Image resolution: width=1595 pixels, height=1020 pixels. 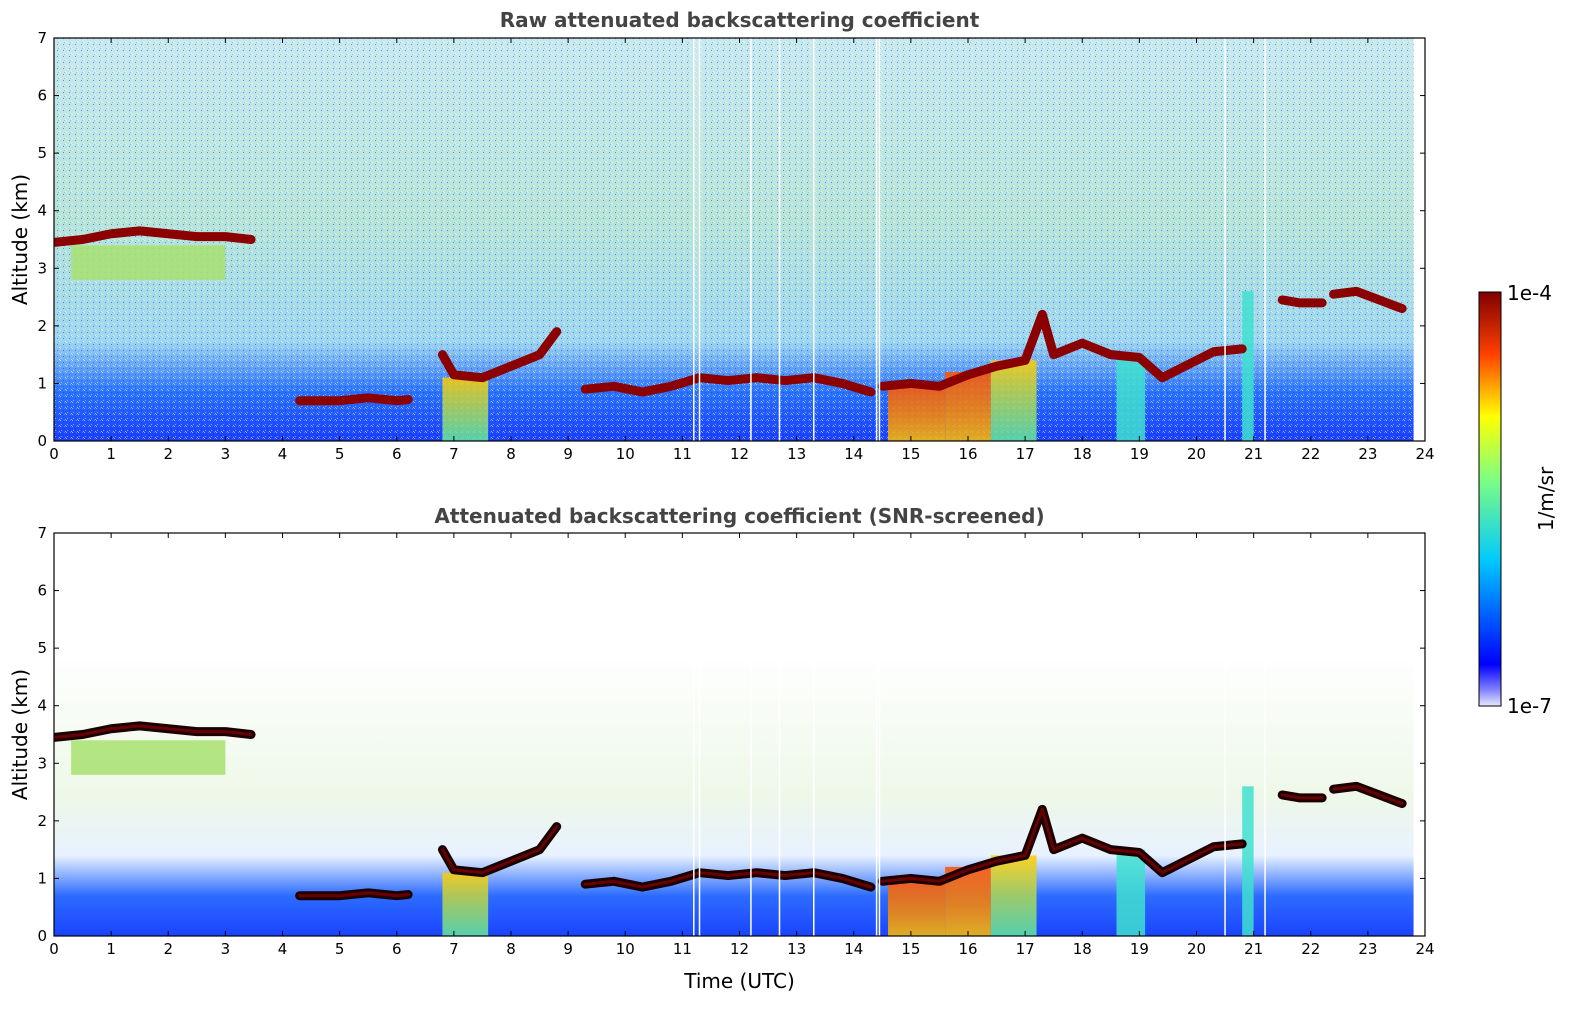 I want to click on raw-y-axis-label: Altitude (km), so click(x=20, y=239).